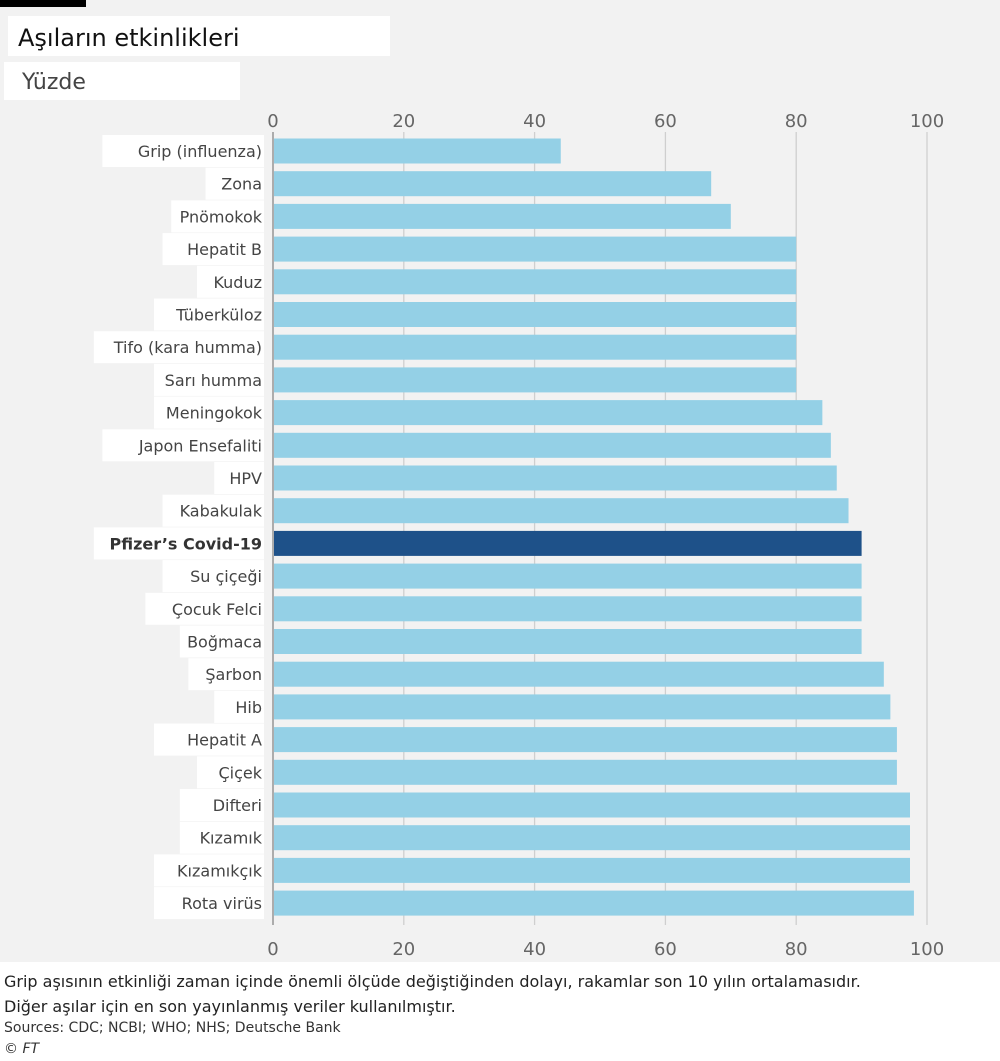  Describe the element at coordinates (233, 674) in the screenshot. I see `category-label: Şarbon` at that location.